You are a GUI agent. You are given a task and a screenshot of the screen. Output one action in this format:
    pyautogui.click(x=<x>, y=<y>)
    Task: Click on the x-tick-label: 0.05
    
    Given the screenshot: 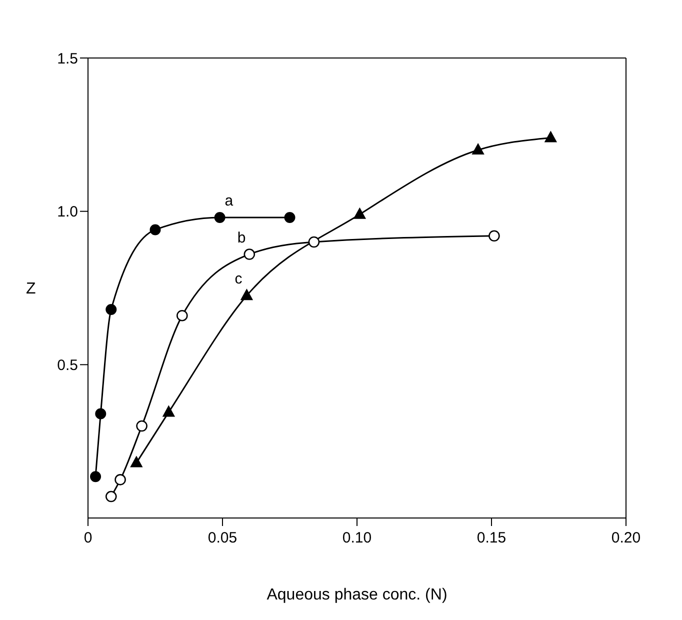 What is the action you would take?
    pyautogui.click(x=223, y=538)
    